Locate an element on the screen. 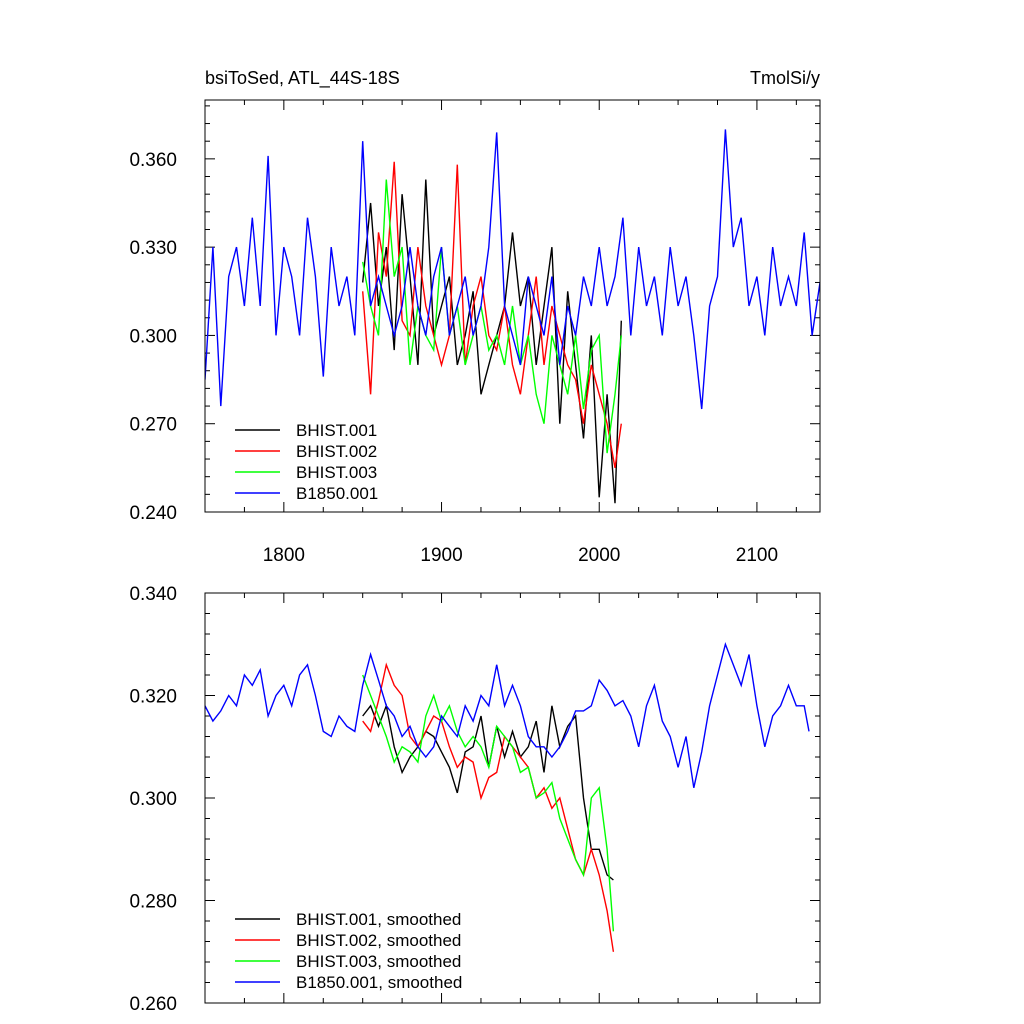 This screenshot has height=1024, width=1024. panel-2-legend-label-3: BHIST.003, smoothed is located at coordinates (378, 961).